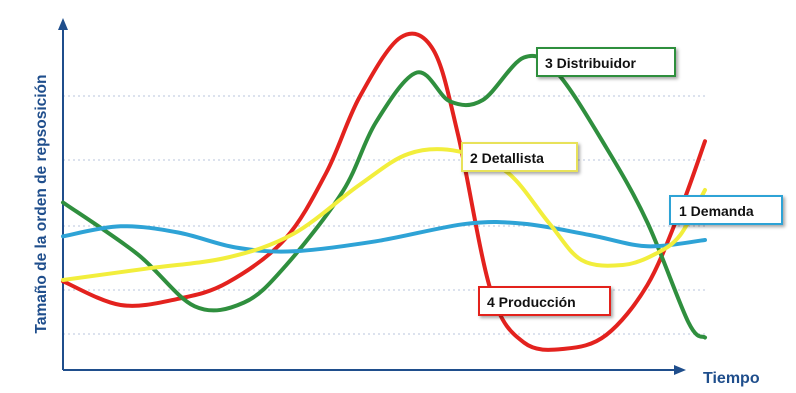 The image size is (796, 393). I want to click on y-axis-label: Tamaño de la orden de repsosición, so click(41, 204).